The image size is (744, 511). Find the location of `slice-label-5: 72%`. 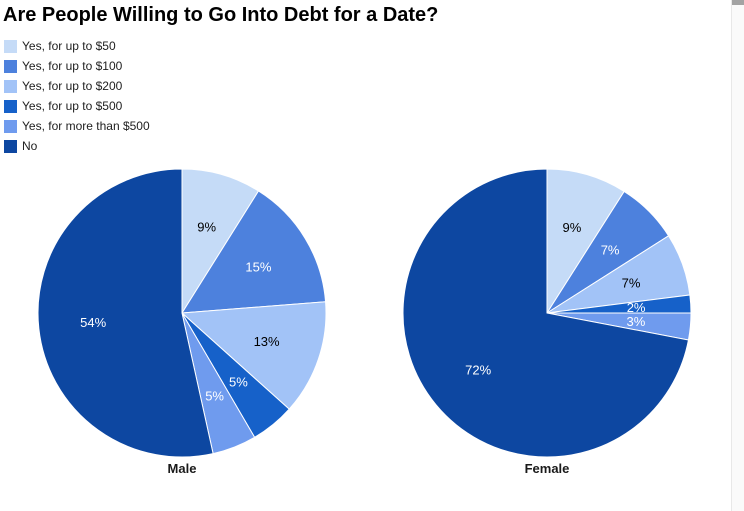

slice-label-5: 72% is located at coordinates (478, 369).